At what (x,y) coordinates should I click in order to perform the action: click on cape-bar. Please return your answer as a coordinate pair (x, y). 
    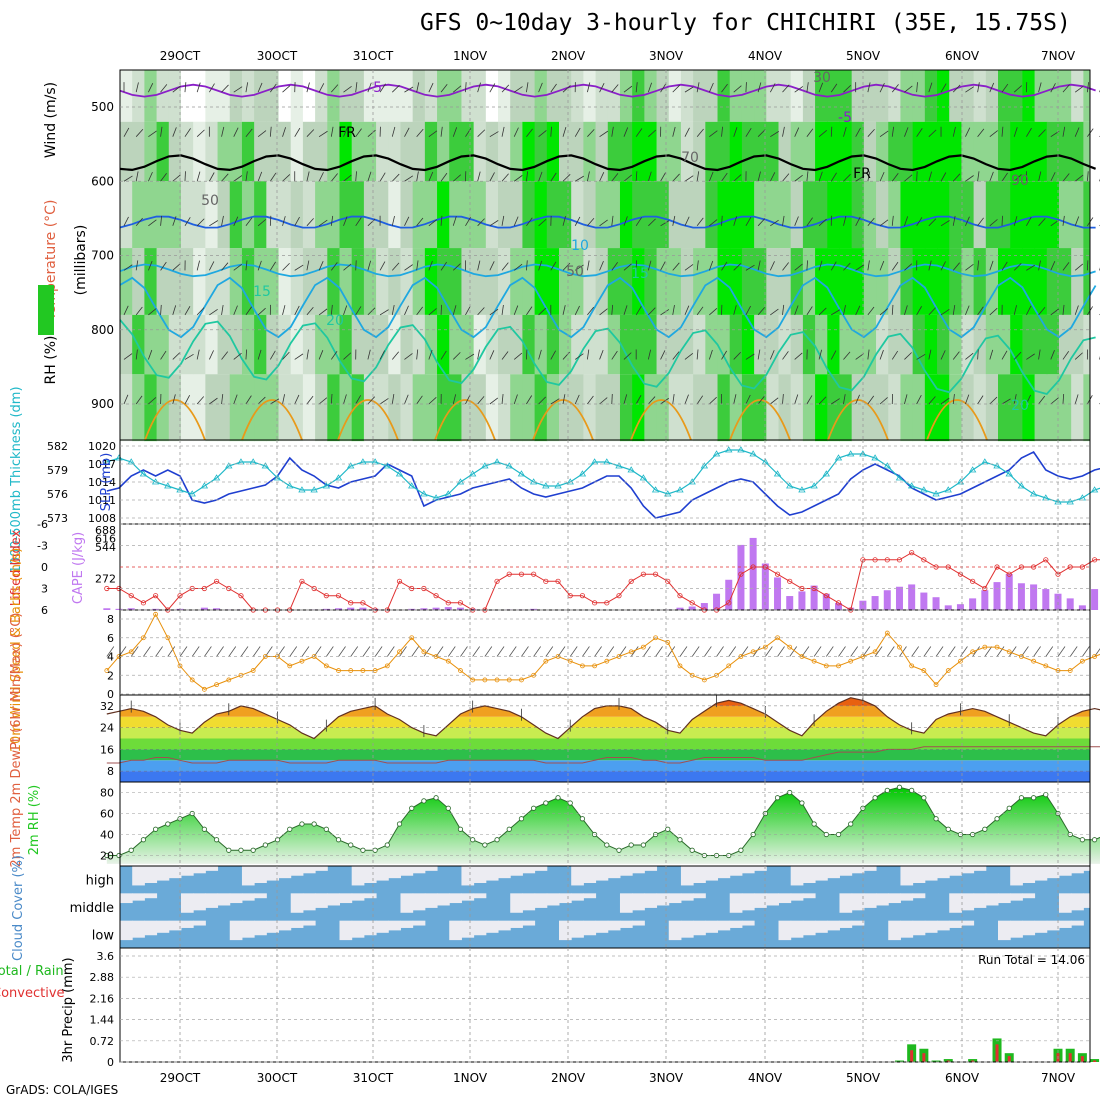
    Looking at the image, I should click on (1082, 607).